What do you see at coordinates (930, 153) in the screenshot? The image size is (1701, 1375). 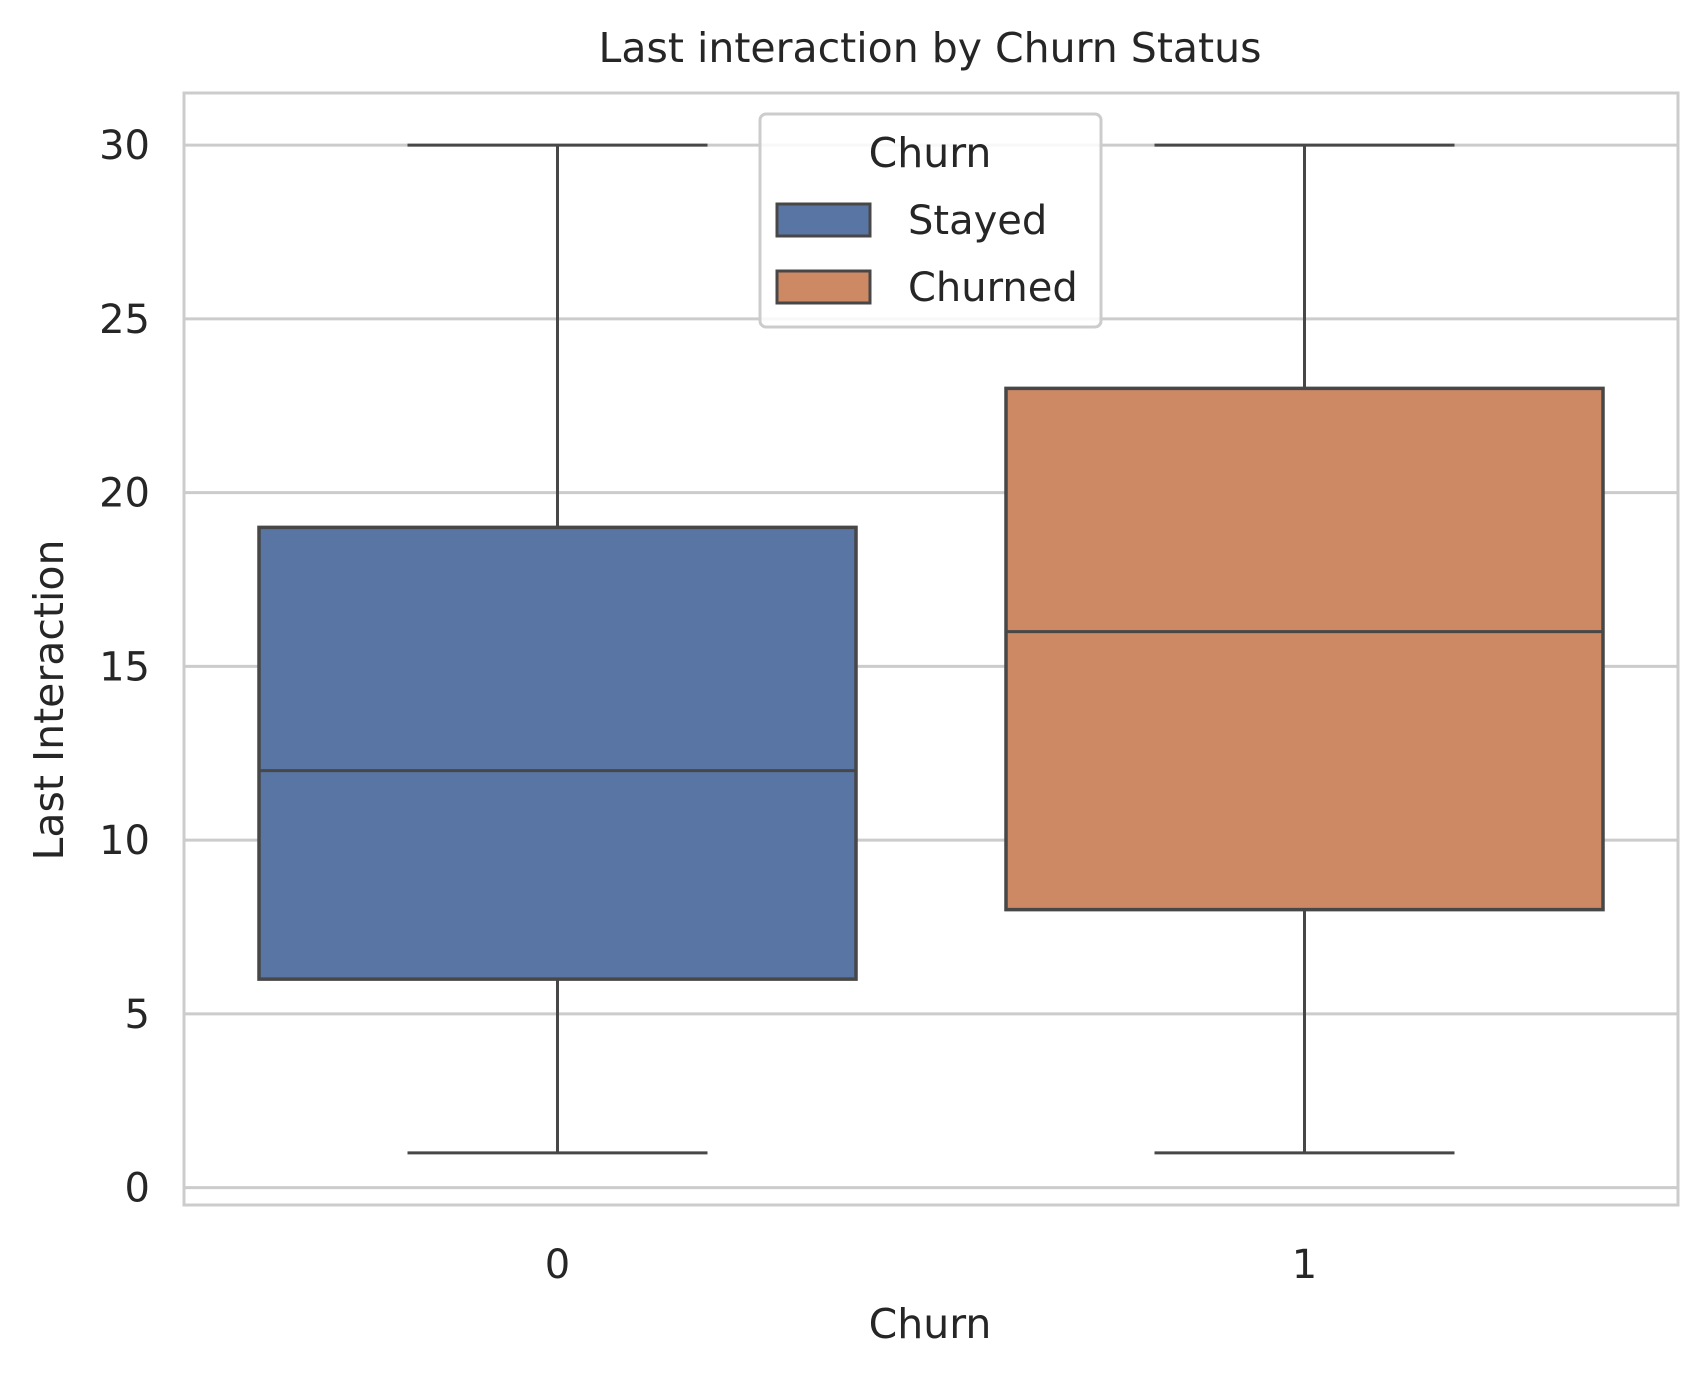 I see `legend-title: Churn` at bounding box center [930, 153].